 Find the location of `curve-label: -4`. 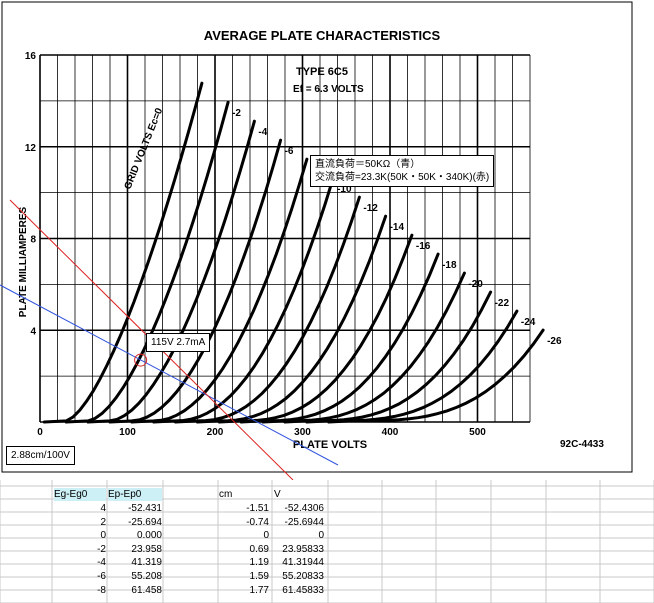

curve-label: -4 is located at coordinates (262, 132).